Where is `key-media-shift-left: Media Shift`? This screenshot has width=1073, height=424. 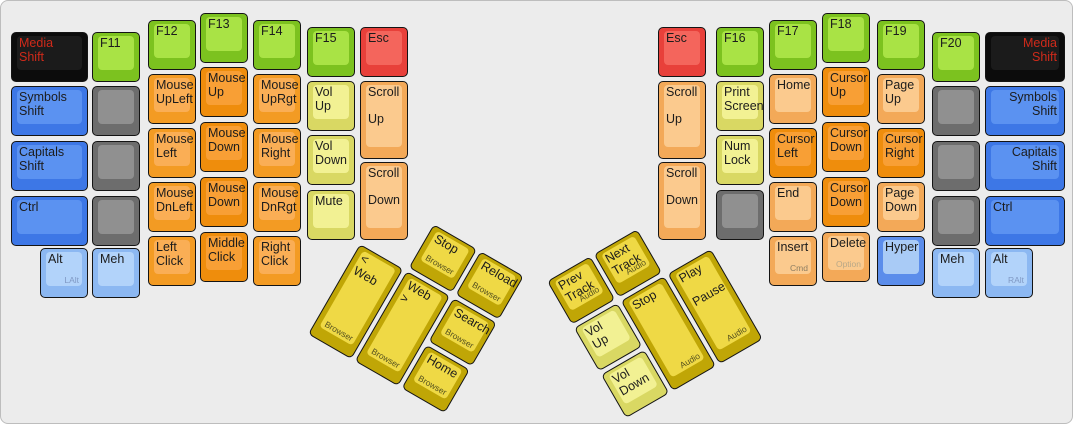 key-media-shift-left: Media Shift is located at coordinates (49, 57).